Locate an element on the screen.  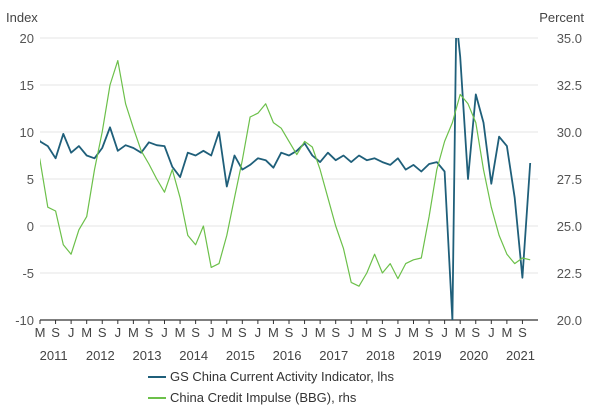
x-year-label: 2017 is located at coordinates (333, 355).